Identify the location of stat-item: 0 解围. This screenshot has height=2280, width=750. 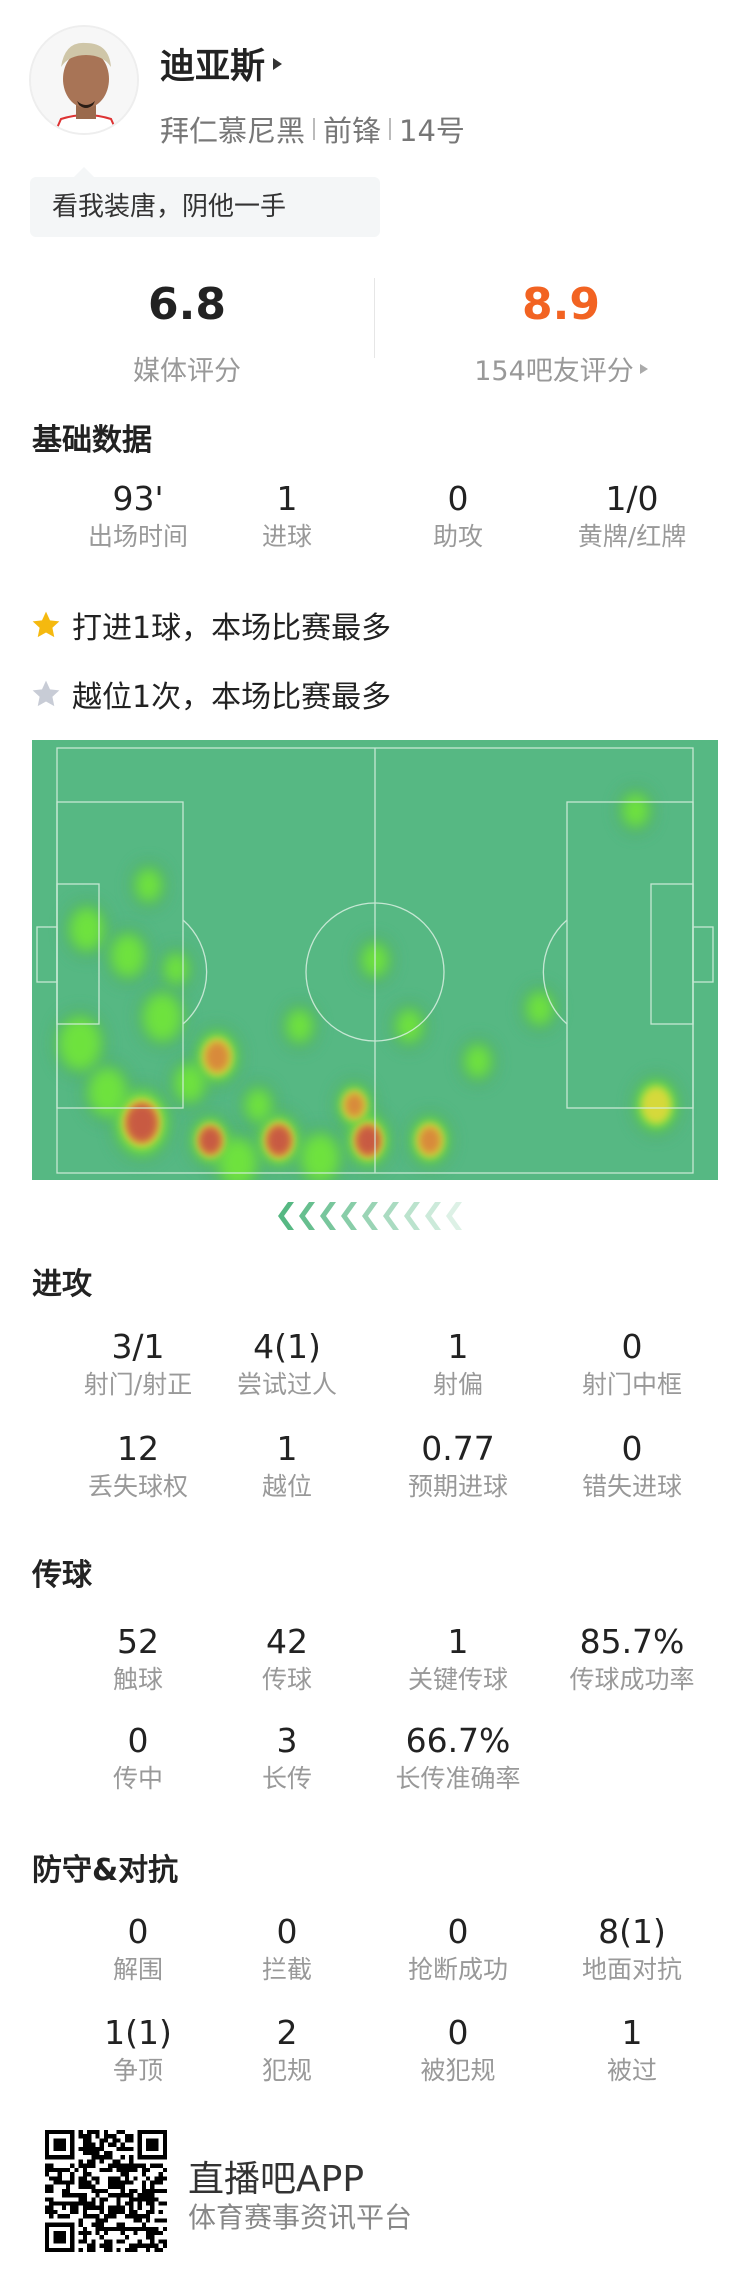
(138, 1950).